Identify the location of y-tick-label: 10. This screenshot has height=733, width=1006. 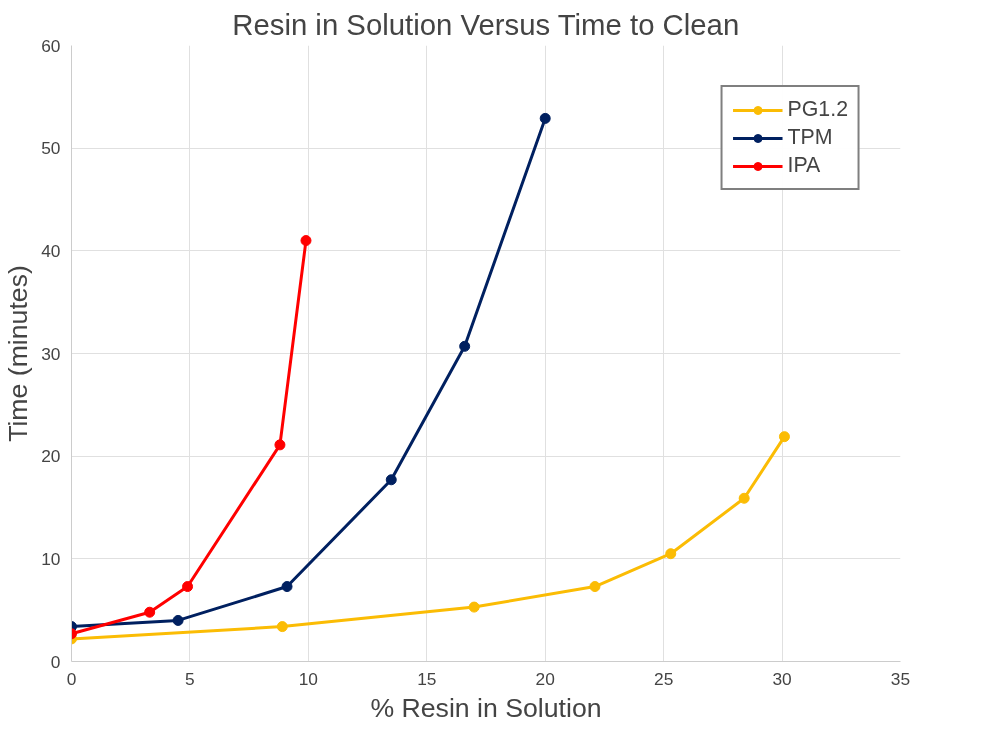
(51, 558).